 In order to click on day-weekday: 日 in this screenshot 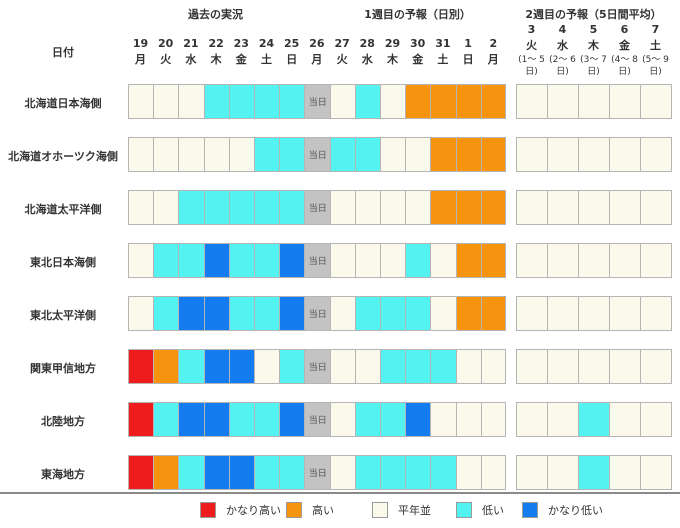, I will do `click(468, 59)`.